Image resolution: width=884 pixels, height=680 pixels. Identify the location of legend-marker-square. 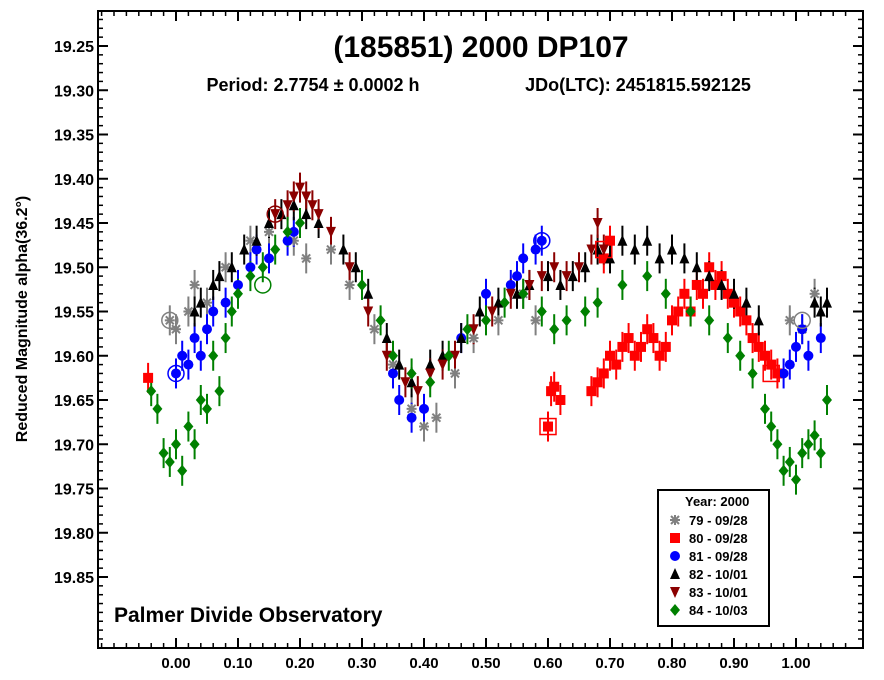
(675, 538).